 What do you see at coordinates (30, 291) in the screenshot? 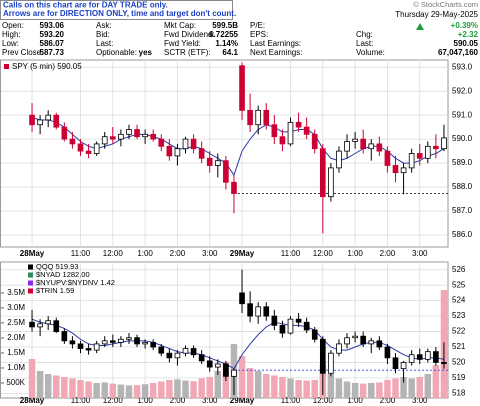
I see `legend-swatch` at bounding box center [30, 291].